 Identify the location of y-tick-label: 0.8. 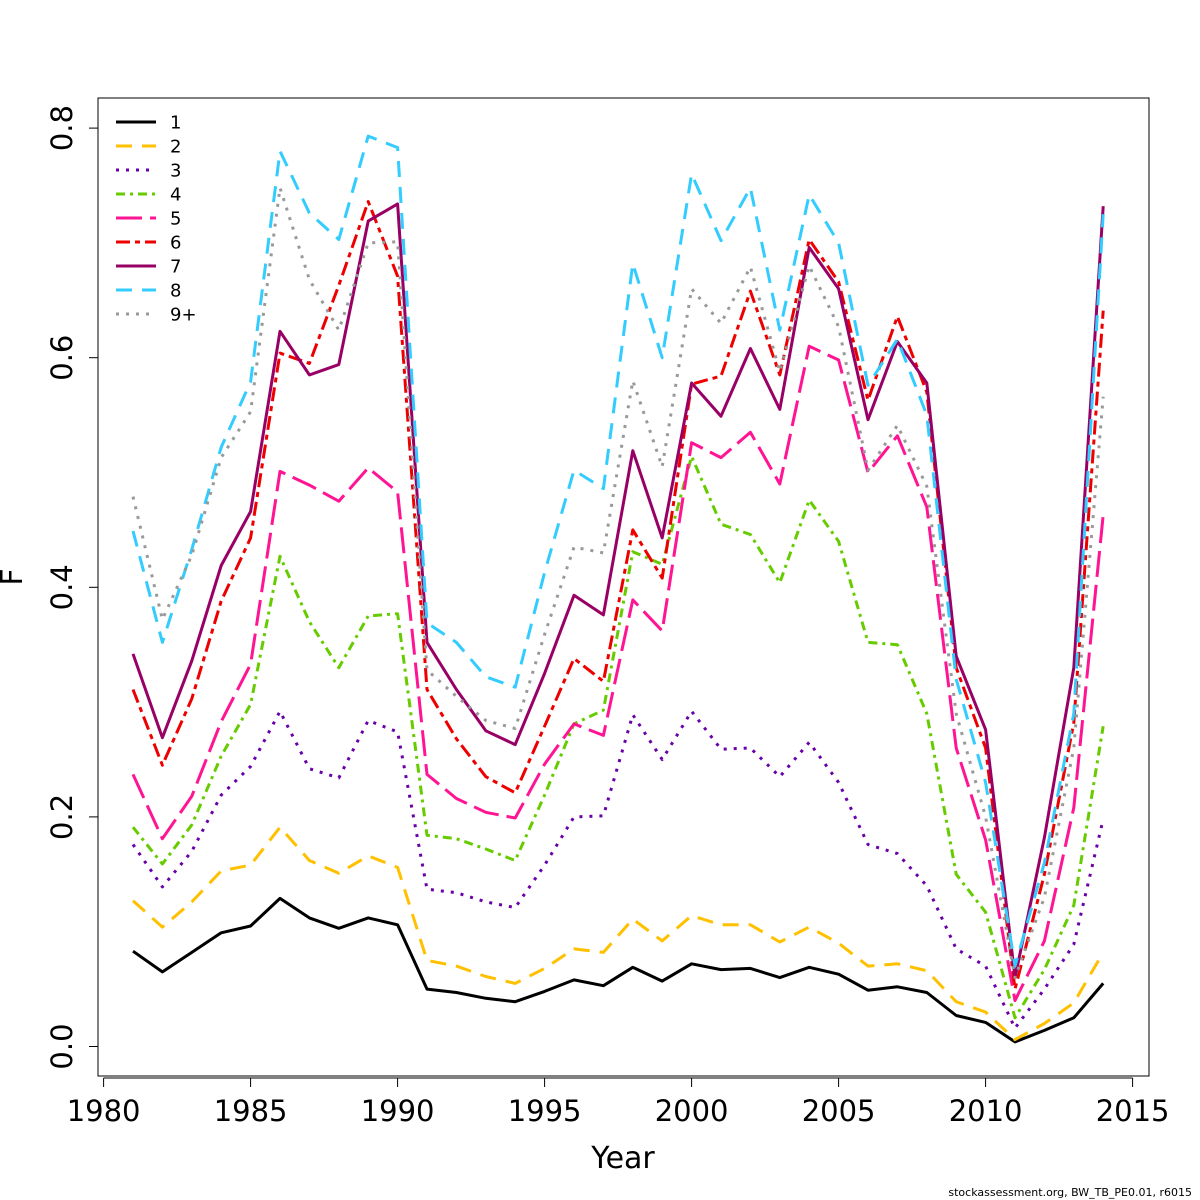
(62, 128).